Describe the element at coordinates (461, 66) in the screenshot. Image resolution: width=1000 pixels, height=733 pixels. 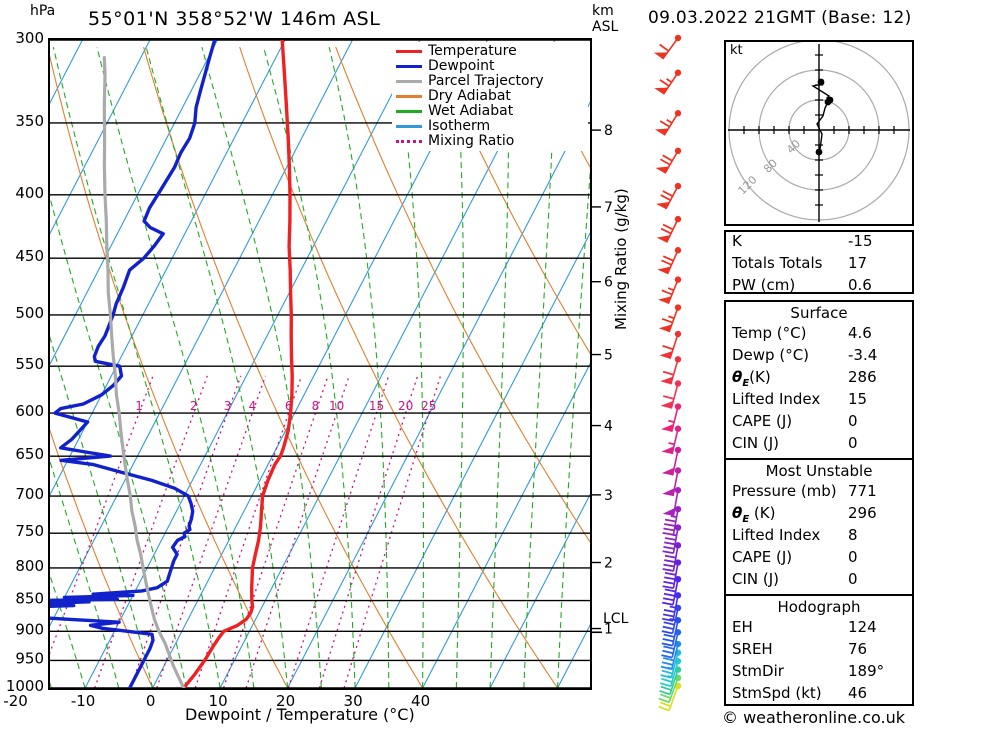
I see `legend-label: Dewpoint` at that location.